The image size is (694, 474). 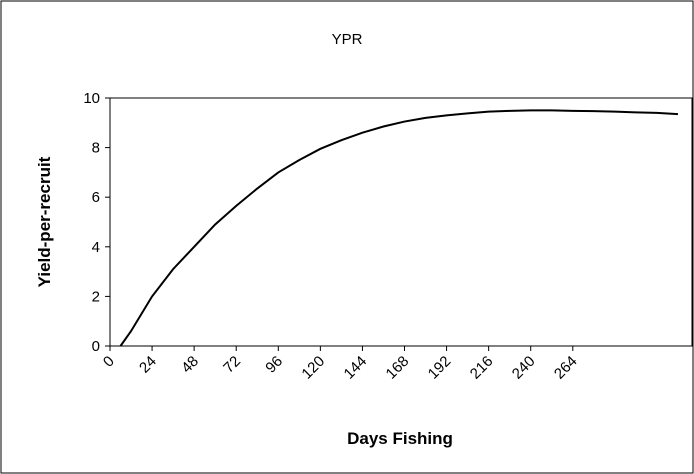 I want to click on x-axis-title: Days Fishing, so click(x=400, y=438).